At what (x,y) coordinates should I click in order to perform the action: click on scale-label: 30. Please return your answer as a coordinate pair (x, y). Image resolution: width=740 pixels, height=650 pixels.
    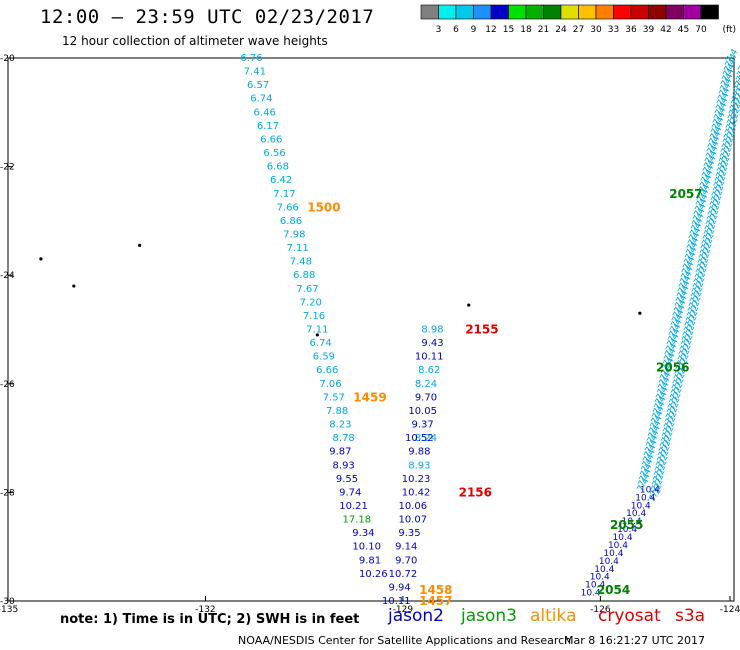
    Looking at the image, I should click on (596, 30).